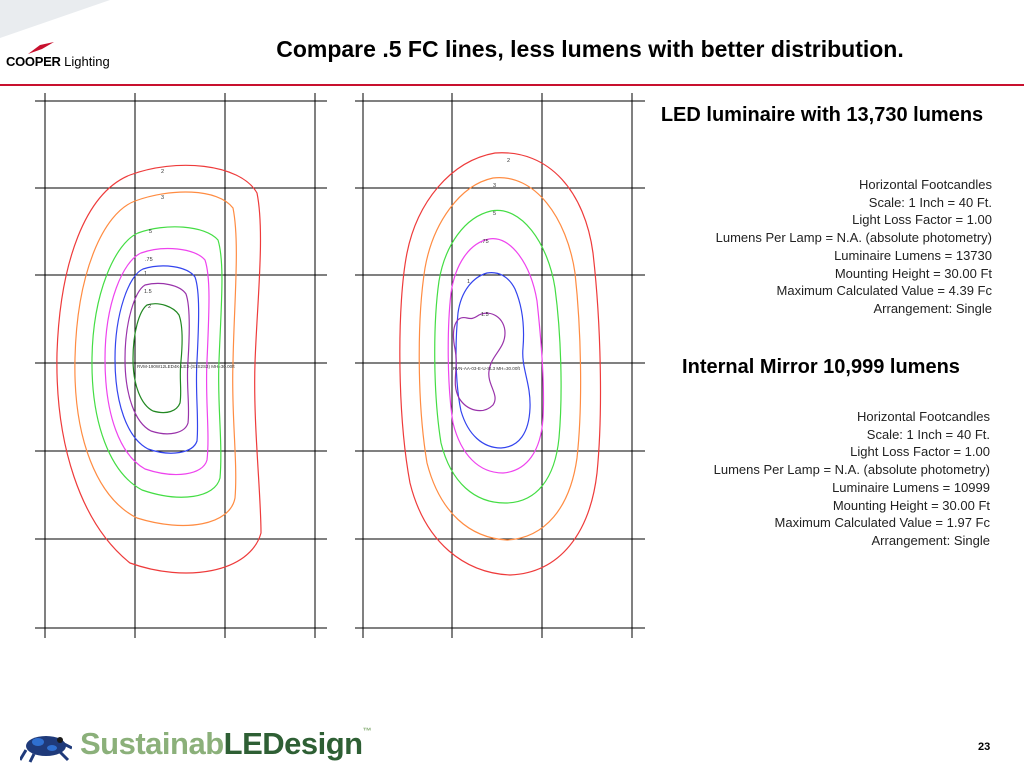 This screenshot has height=768, width=1024. What do you see at coordinates (186, 366) in the screenshot?
I see `luminaire-tag: RVM-190W12LED4K-LE3-(S1S2S3) MH=30.00ft` at bounding box center [186, 366].